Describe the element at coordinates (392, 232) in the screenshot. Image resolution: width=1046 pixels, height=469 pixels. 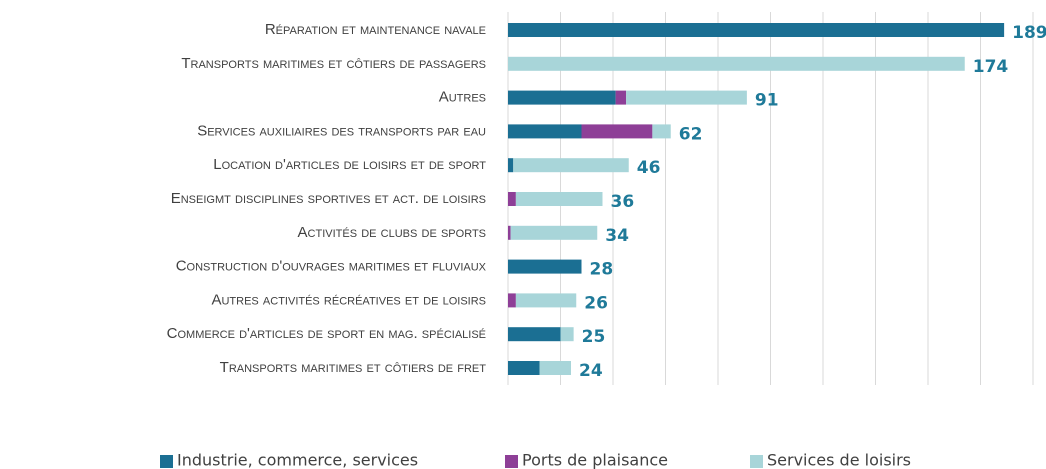
I see `category-label: Activités de clubs de sports` at that location.